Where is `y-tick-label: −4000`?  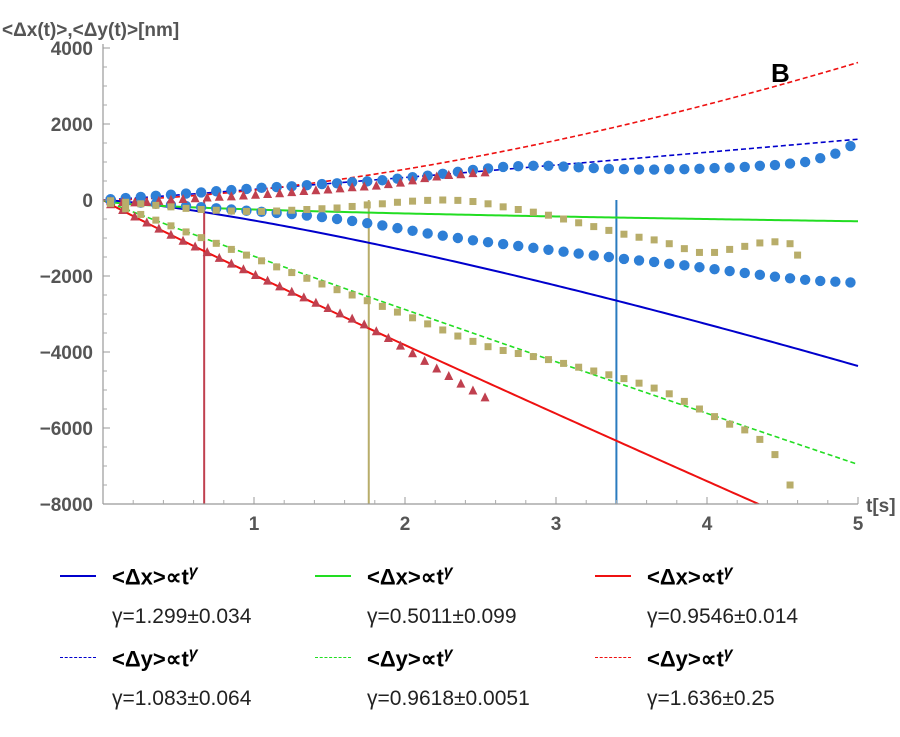
y-tick-label: −4000 is located at coordinates (66, 353).